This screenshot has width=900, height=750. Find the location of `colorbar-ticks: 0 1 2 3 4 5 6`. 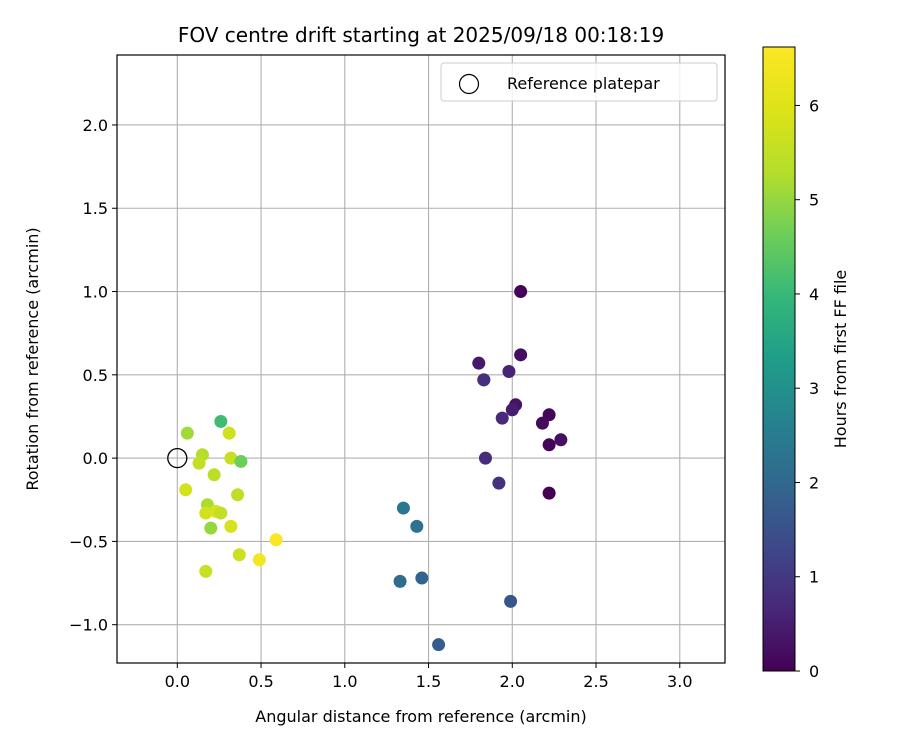

colorbar-ticks: 0 1 2 3 4 5 6 is located at coordinates (807, 388).